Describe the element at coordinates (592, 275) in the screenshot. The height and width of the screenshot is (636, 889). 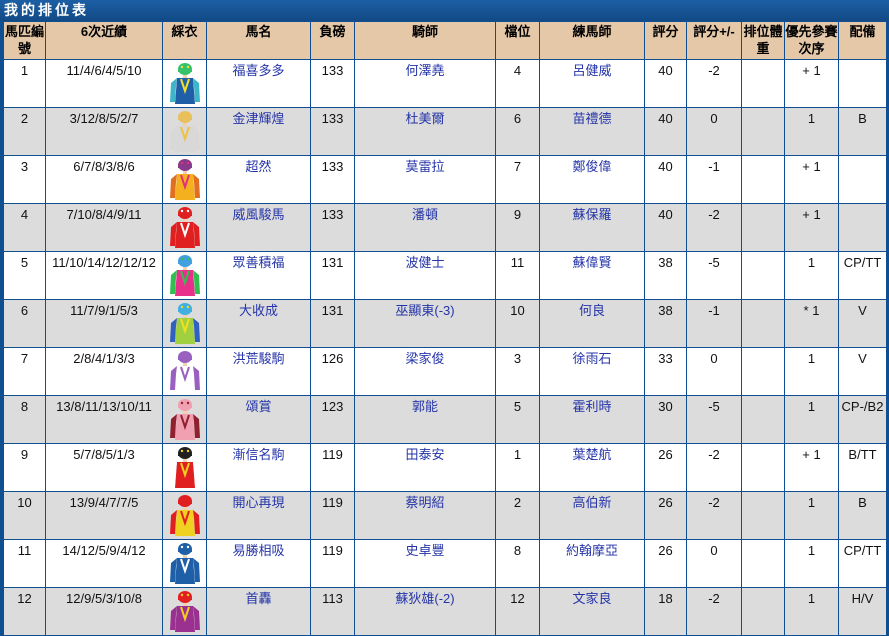
I see `trainer-link: 蘇偉賢` at that location.